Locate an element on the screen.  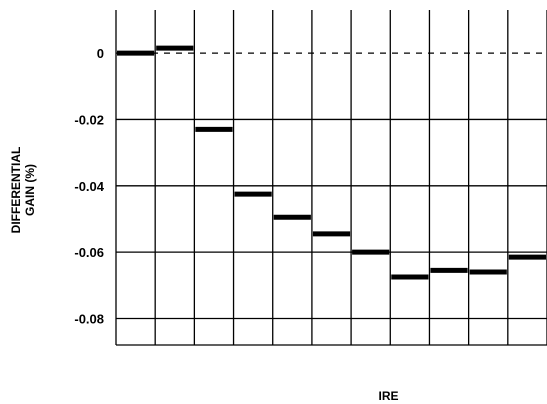
y-tick-label: -0.02 is located at coordinates (89, 119).